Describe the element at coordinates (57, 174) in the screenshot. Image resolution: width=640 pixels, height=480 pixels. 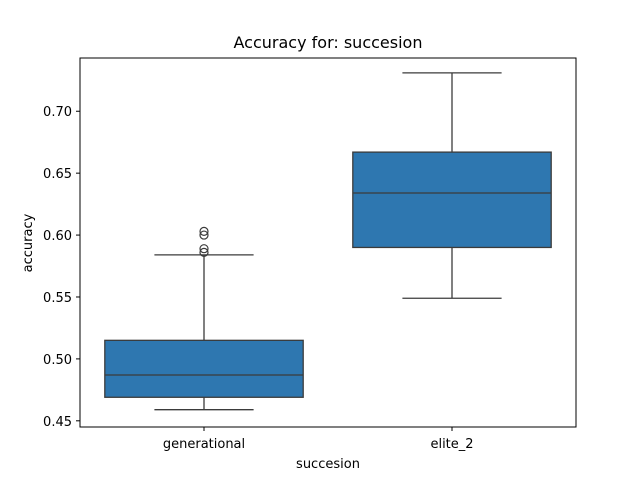
I see `y-tick-label: 0.65` at that location.